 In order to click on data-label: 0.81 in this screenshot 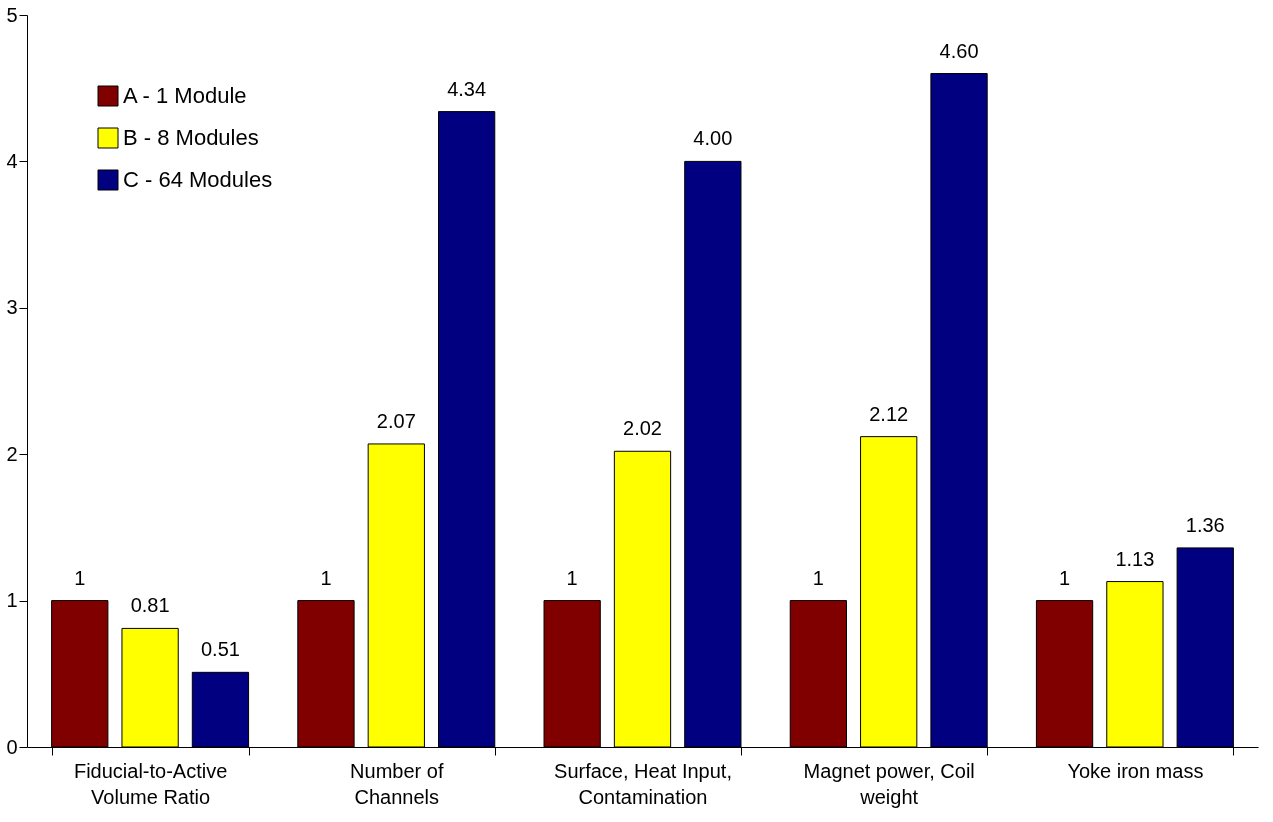, I will do `click(150, 605)`.